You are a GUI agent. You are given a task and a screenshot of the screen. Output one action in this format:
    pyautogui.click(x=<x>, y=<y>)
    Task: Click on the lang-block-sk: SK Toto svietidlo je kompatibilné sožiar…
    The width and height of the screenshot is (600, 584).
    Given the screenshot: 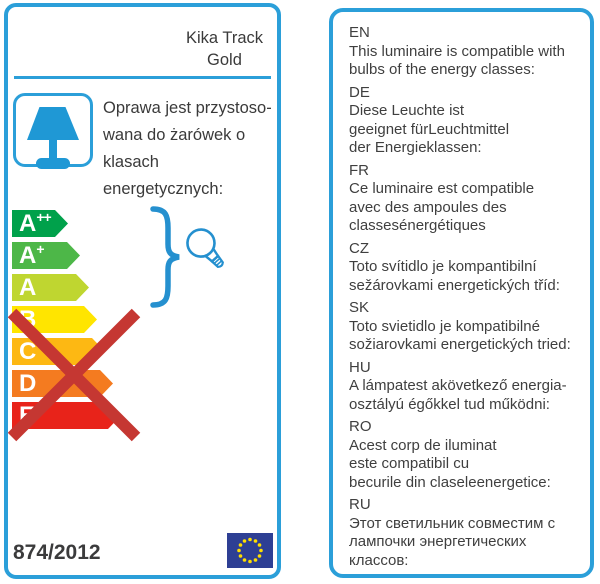 What is the action you would take?
    pyautogui.click(x=468, y=327)
    